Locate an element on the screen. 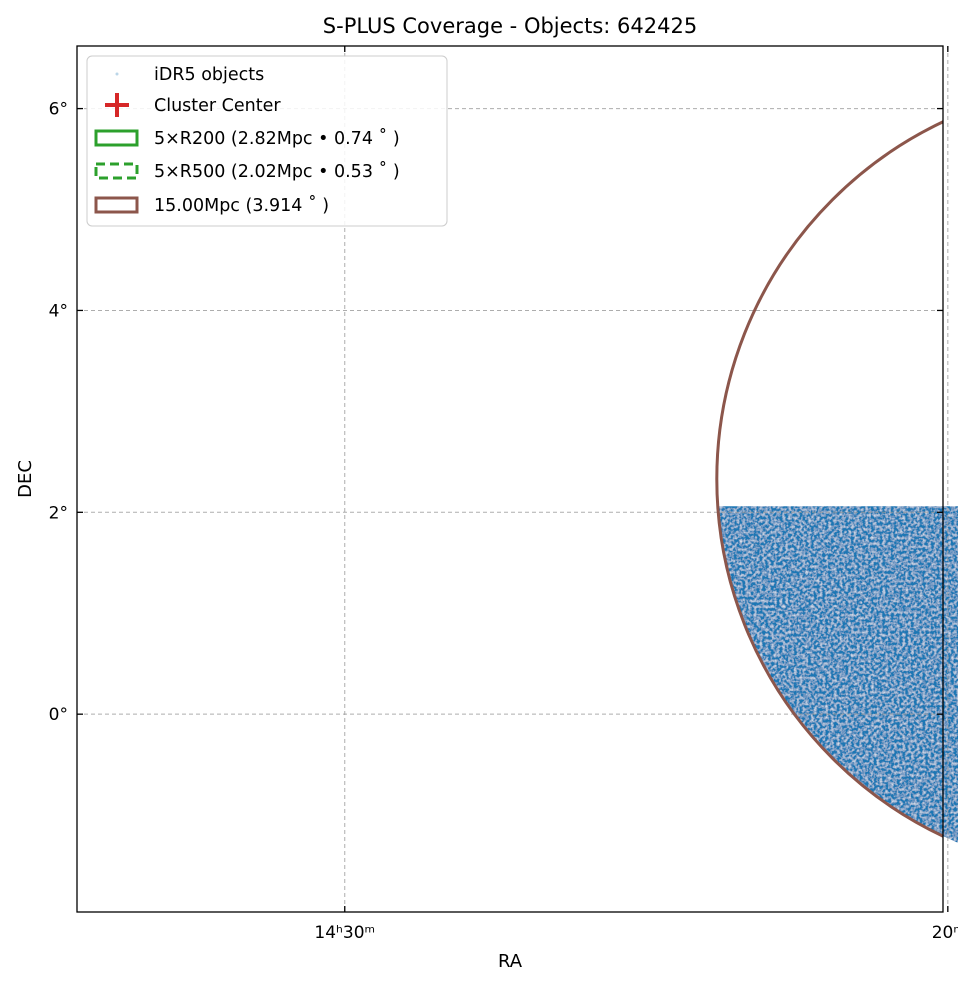  y-tick-label: 6° is located at coordinates (58, 110).